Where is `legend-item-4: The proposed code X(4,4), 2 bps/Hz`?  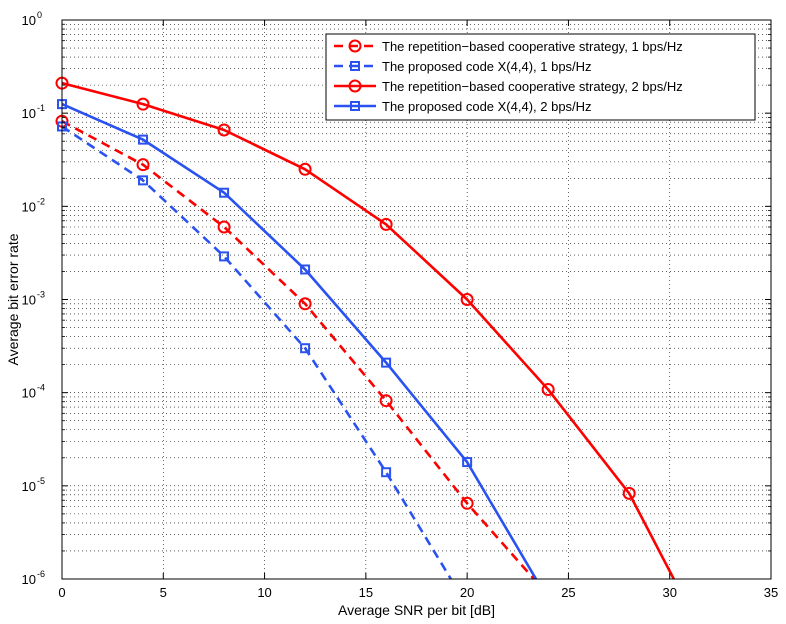 legend-item-4: The proposed code X(4,4), 2 bps/Hz is located at coordinates (463, 106).